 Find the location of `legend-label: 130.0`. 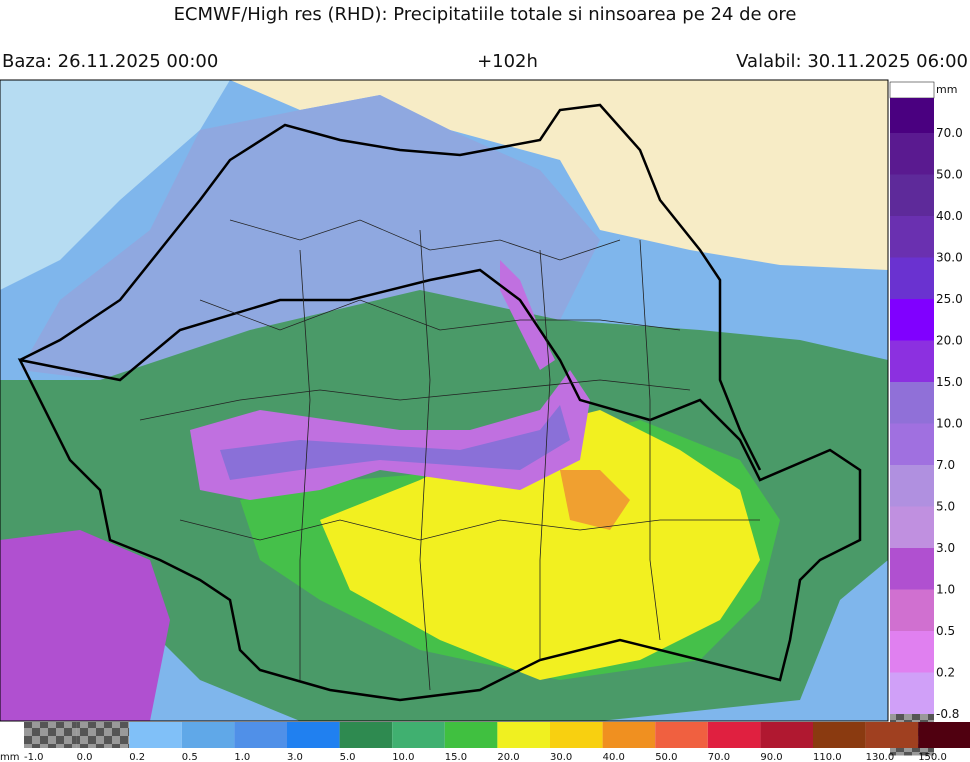

legend-label: 130.0 is located at coordinates (880, 757).